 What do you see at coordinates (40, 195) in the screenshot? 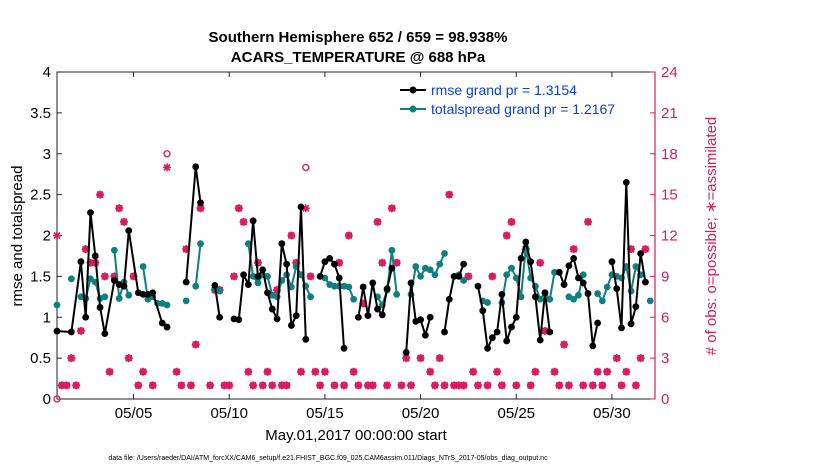
I see `y-left-tick-label: 2.5` at bounding box center [40, 195].